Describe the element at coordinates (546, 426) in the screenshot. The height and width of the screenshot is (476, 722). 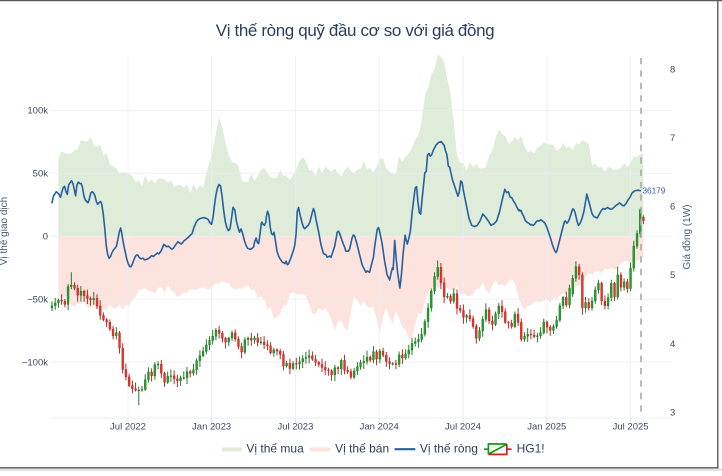
I see `svg-text: Jan 2025` at that location.